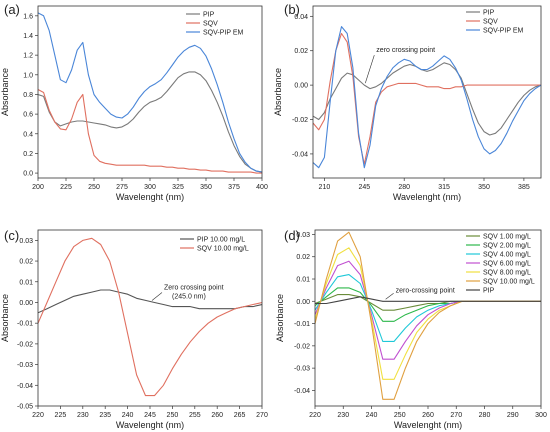 Image resolution: width=550 pixels, height=432 pixels. Describe the element at coordinates (217, 415) in the screenshot. I see `x-tick-label: 260` at that location.